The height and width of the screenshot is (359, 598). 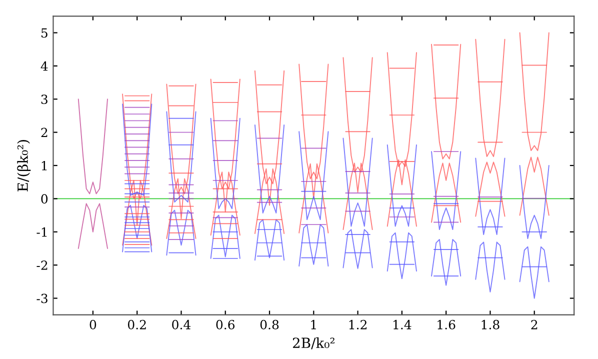 I want to click on x-tick-label: 1.2, so click(x=358, y=325).